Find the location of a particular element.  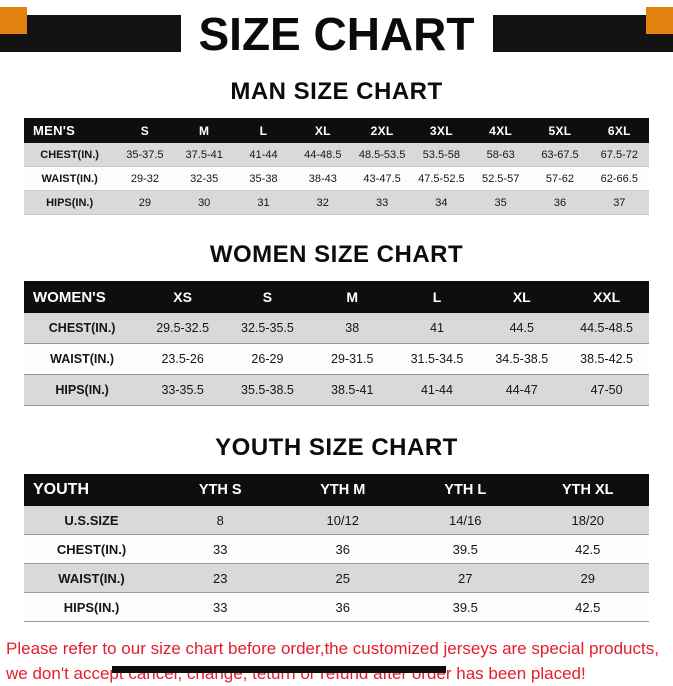

page-title: SIZE CHART is located at coordinates (336, 34).